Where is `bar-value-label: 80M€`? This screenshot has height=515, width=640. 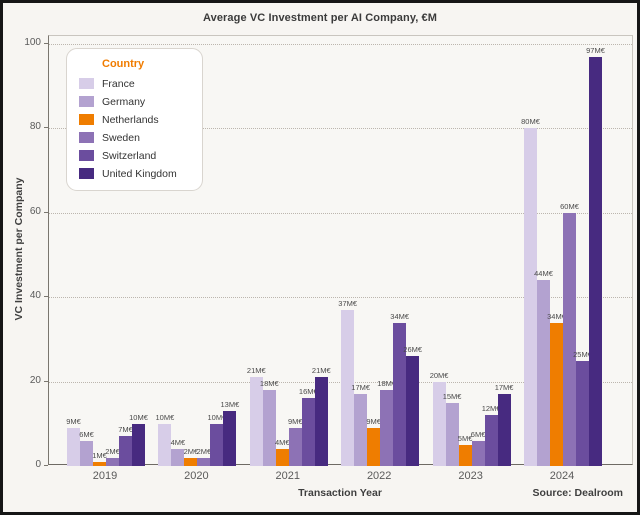
bar-value-label: 80M€ is located at coordinates (530, 122).